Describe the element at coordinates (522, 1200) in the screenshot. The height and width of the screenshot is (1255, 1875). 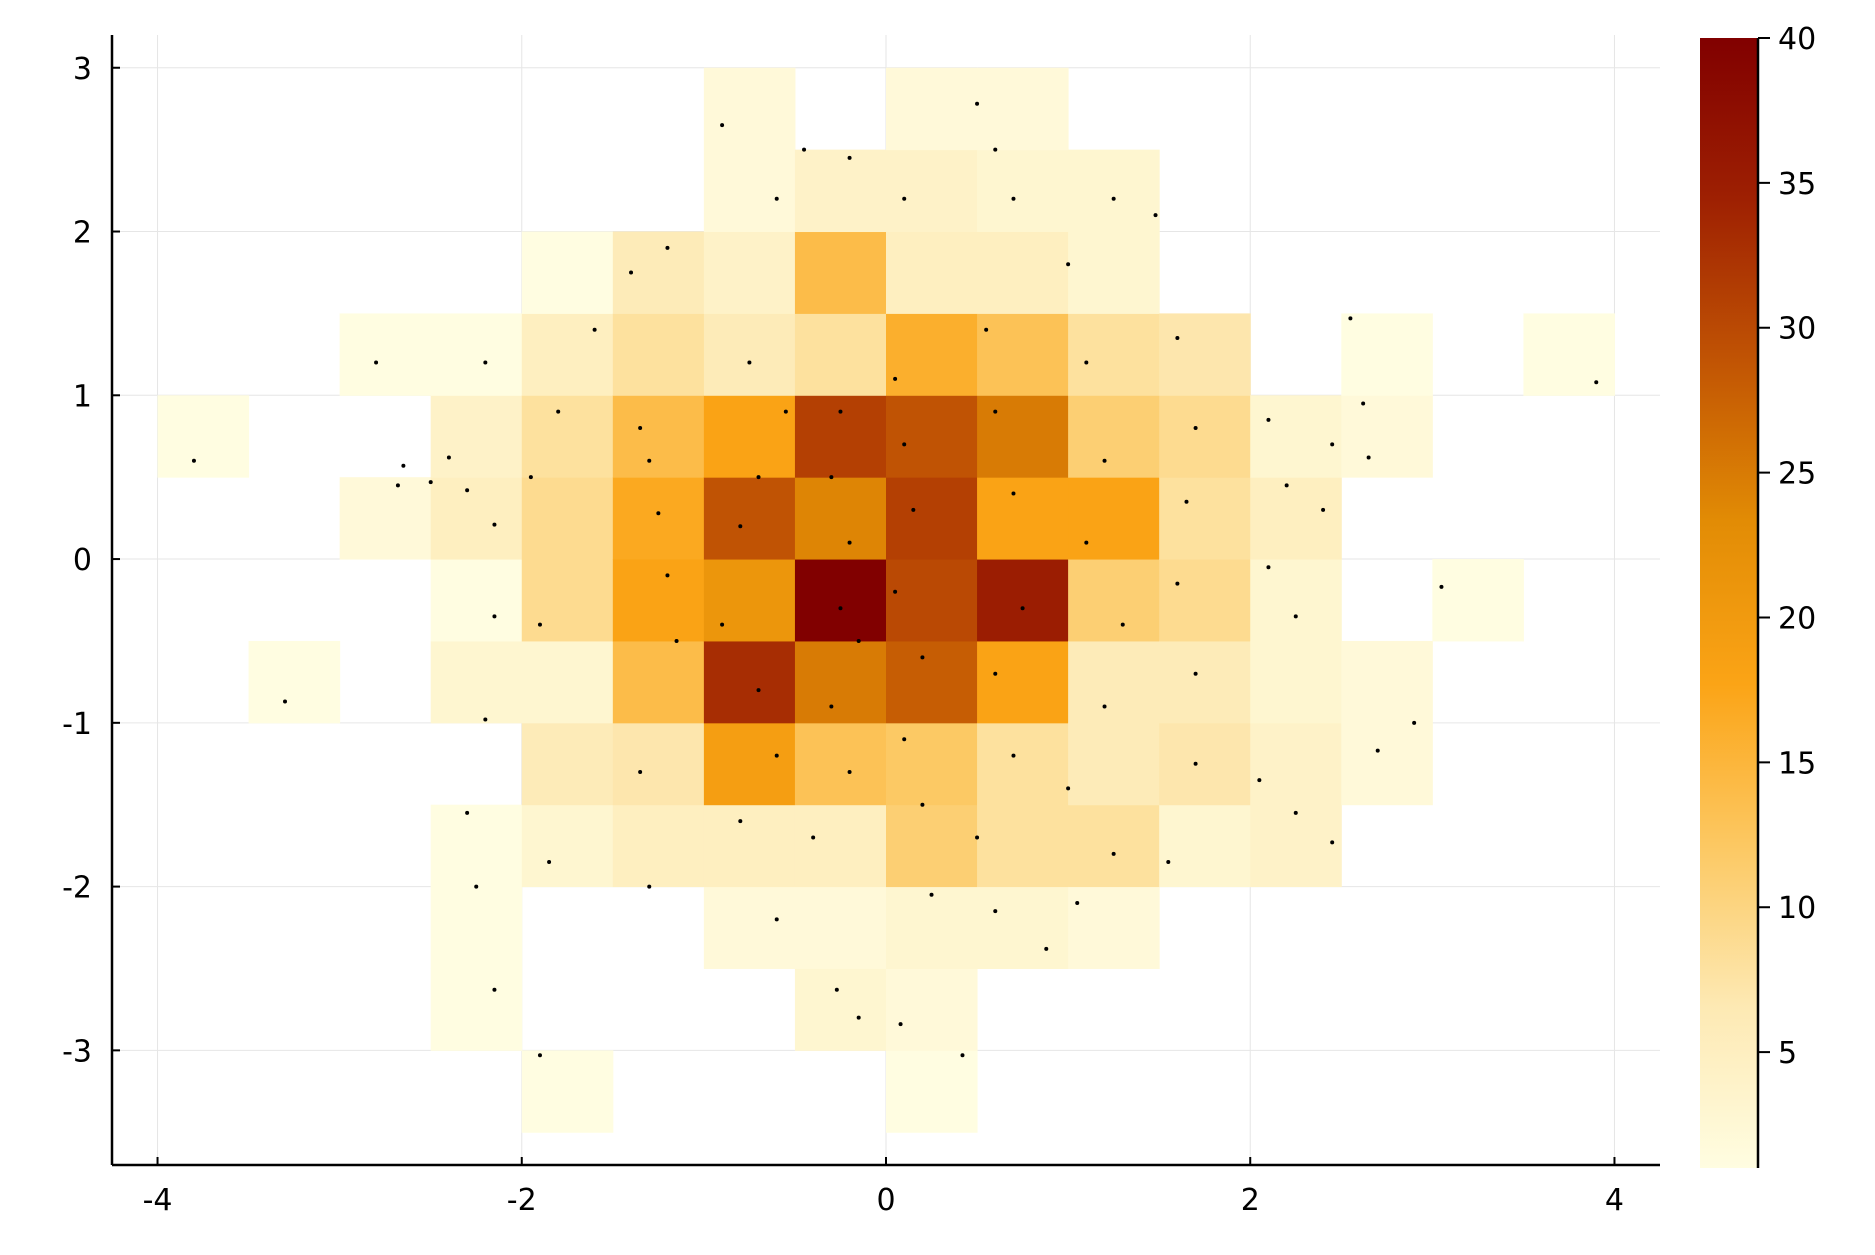
I see `x-tick-label: -2` at that location.